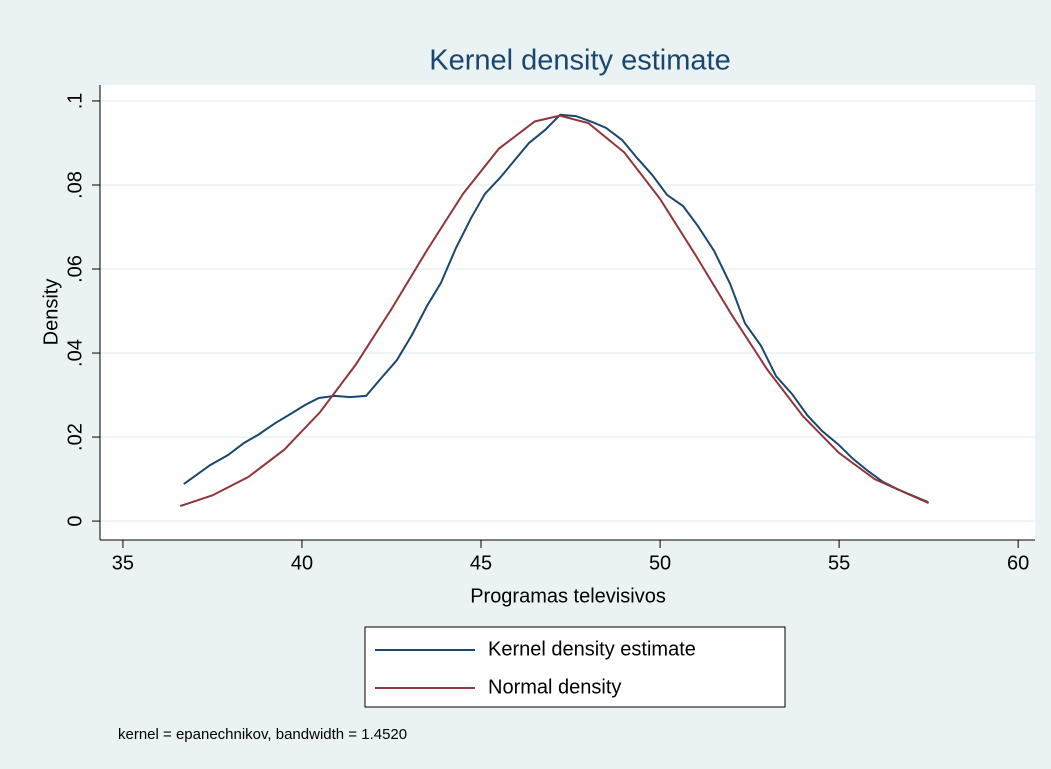  Describe the element at coordinates (75, 353) in the screenshot. I see `y-tick-label: .04` at that location.